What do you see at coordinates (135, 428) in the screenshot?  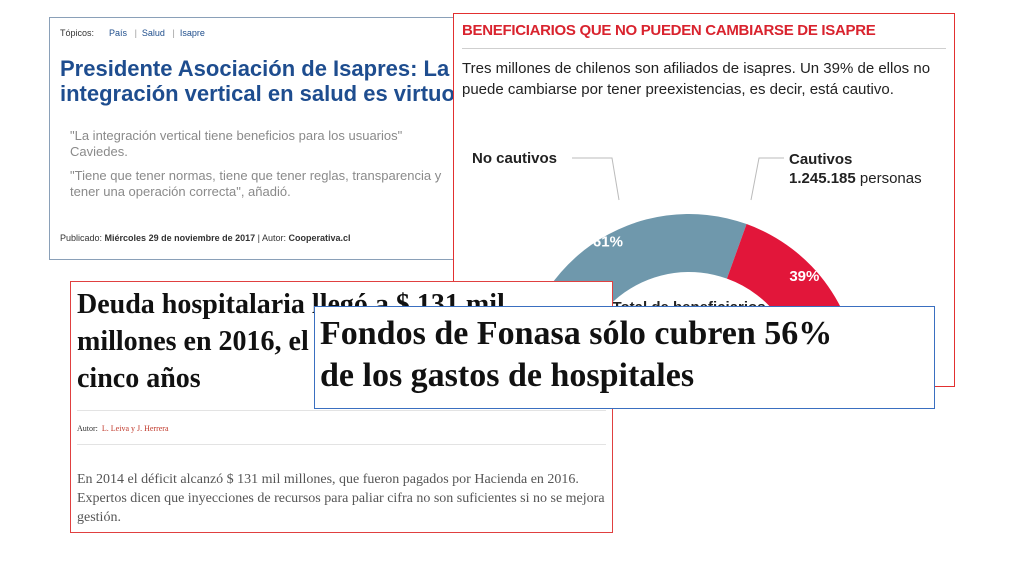 I see `author-names: L. Leiva y J. Herrera` at bounding box center [135, 428].